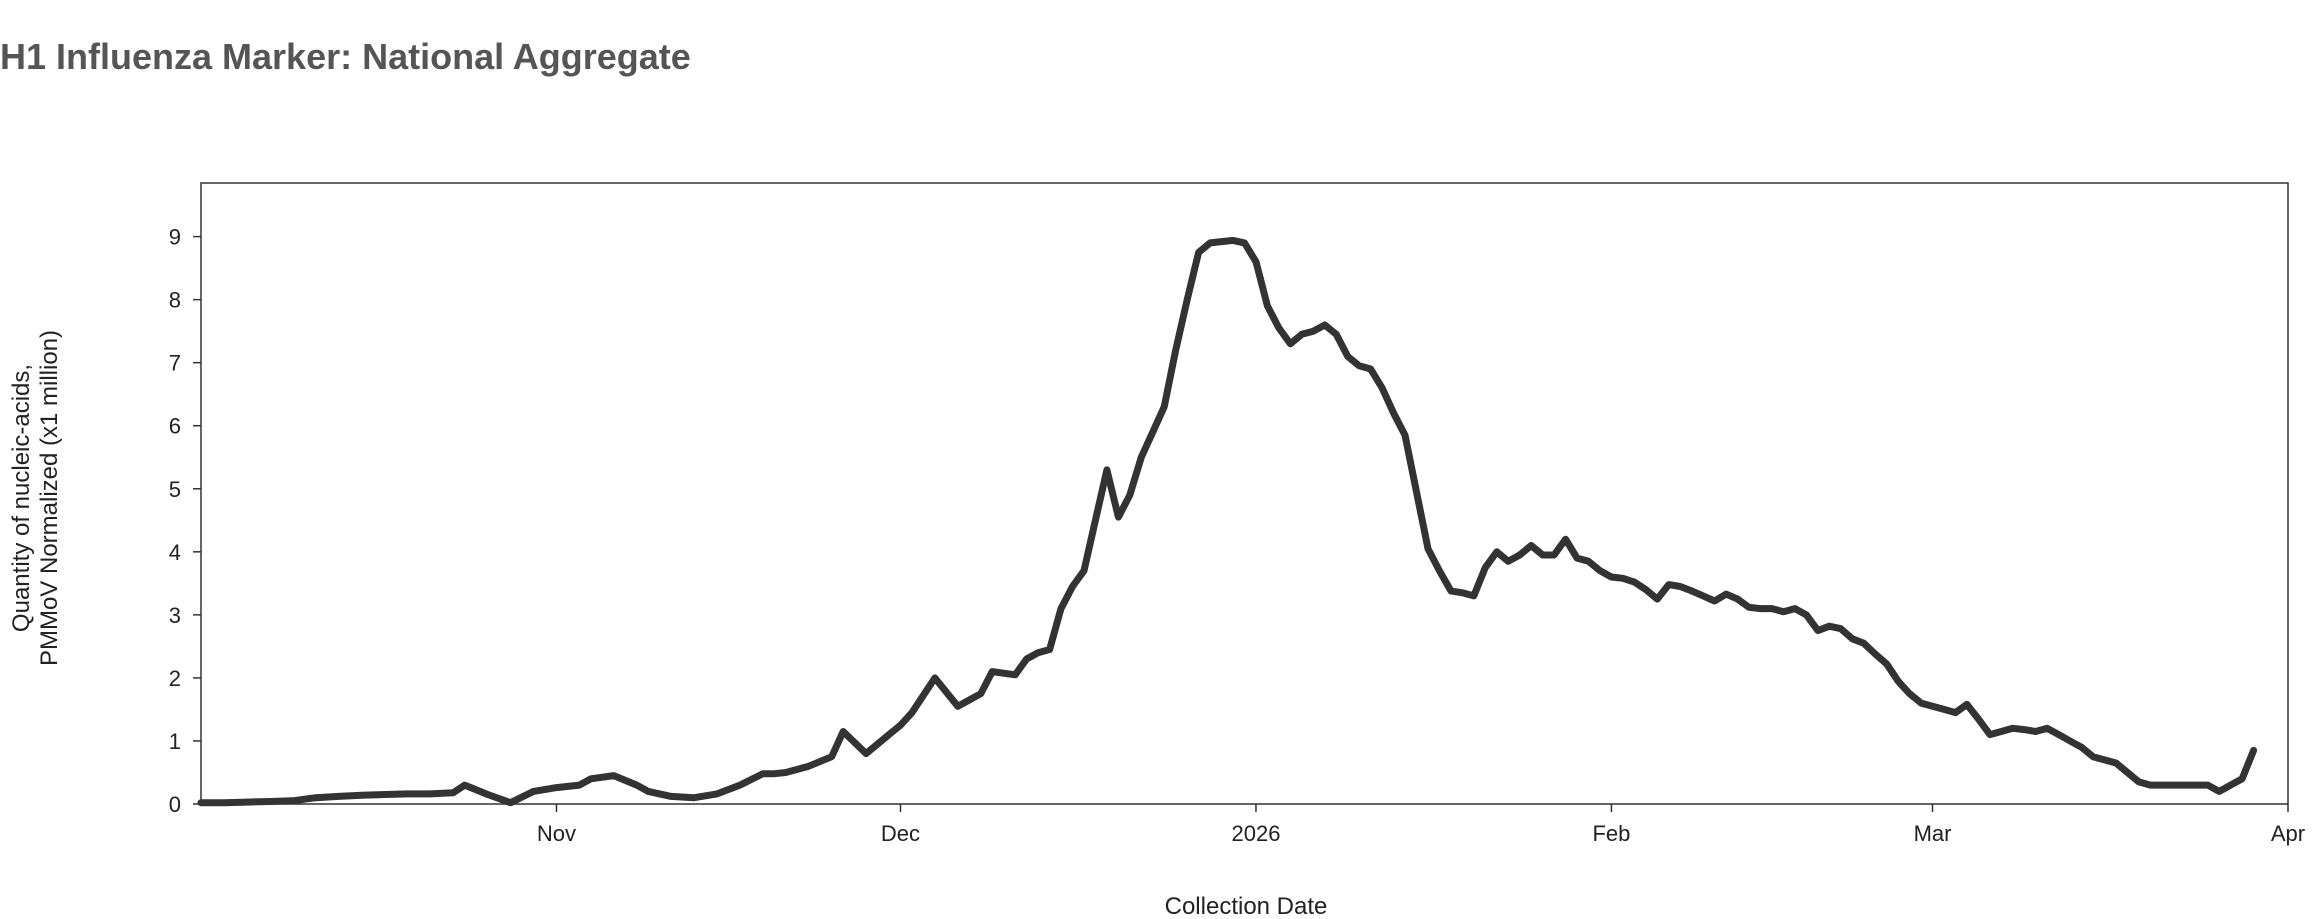 Image resolution: width=2324 pixels, height=919 pixels. What do you see at coordinates (49, 498) in the screenshot?
I see `y-axis-label-line-2: PMMoV Normalized (x1 million)` at bounding box center [49, 498].